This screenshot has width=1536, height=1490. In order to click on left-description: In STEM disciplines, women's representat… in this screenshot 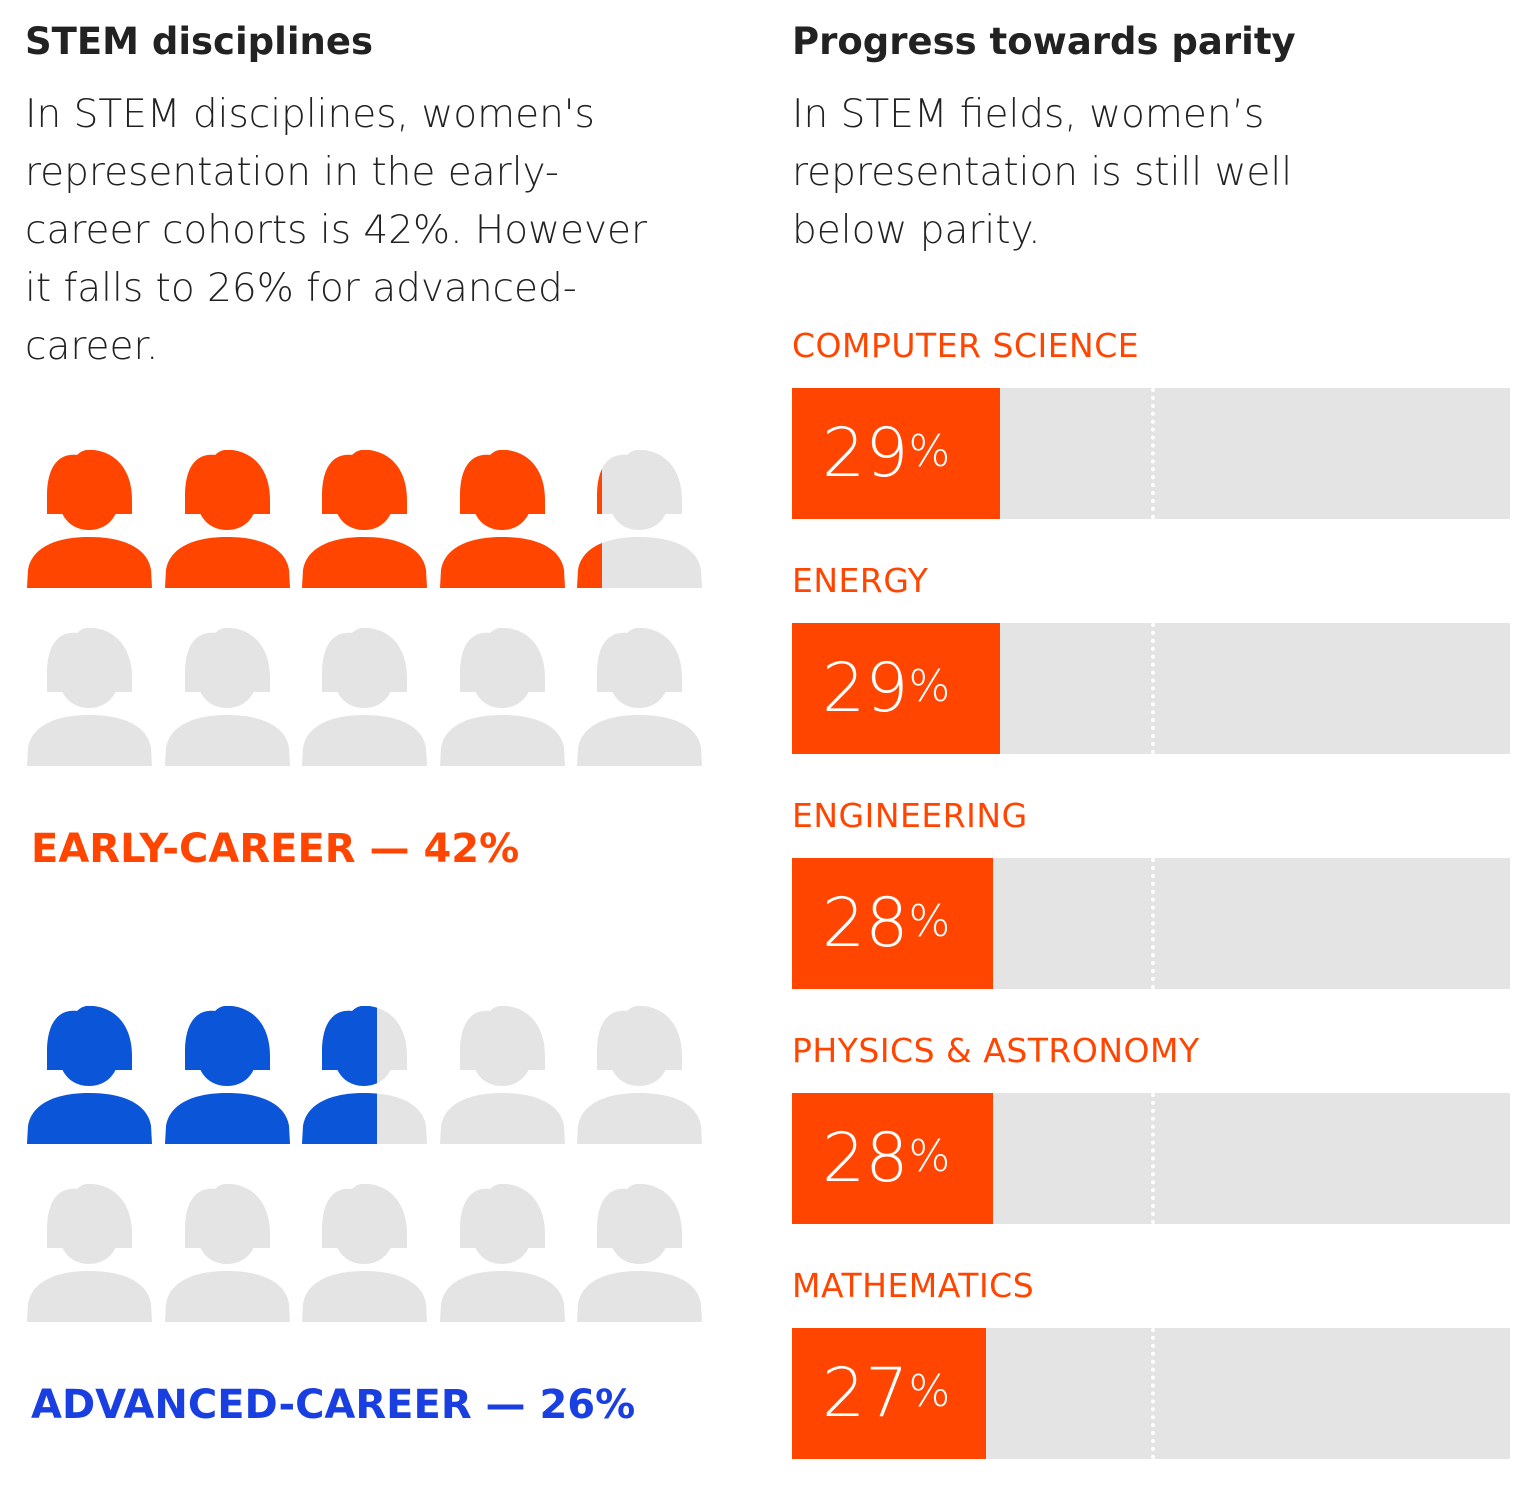, I will do `click(336, 230)`.